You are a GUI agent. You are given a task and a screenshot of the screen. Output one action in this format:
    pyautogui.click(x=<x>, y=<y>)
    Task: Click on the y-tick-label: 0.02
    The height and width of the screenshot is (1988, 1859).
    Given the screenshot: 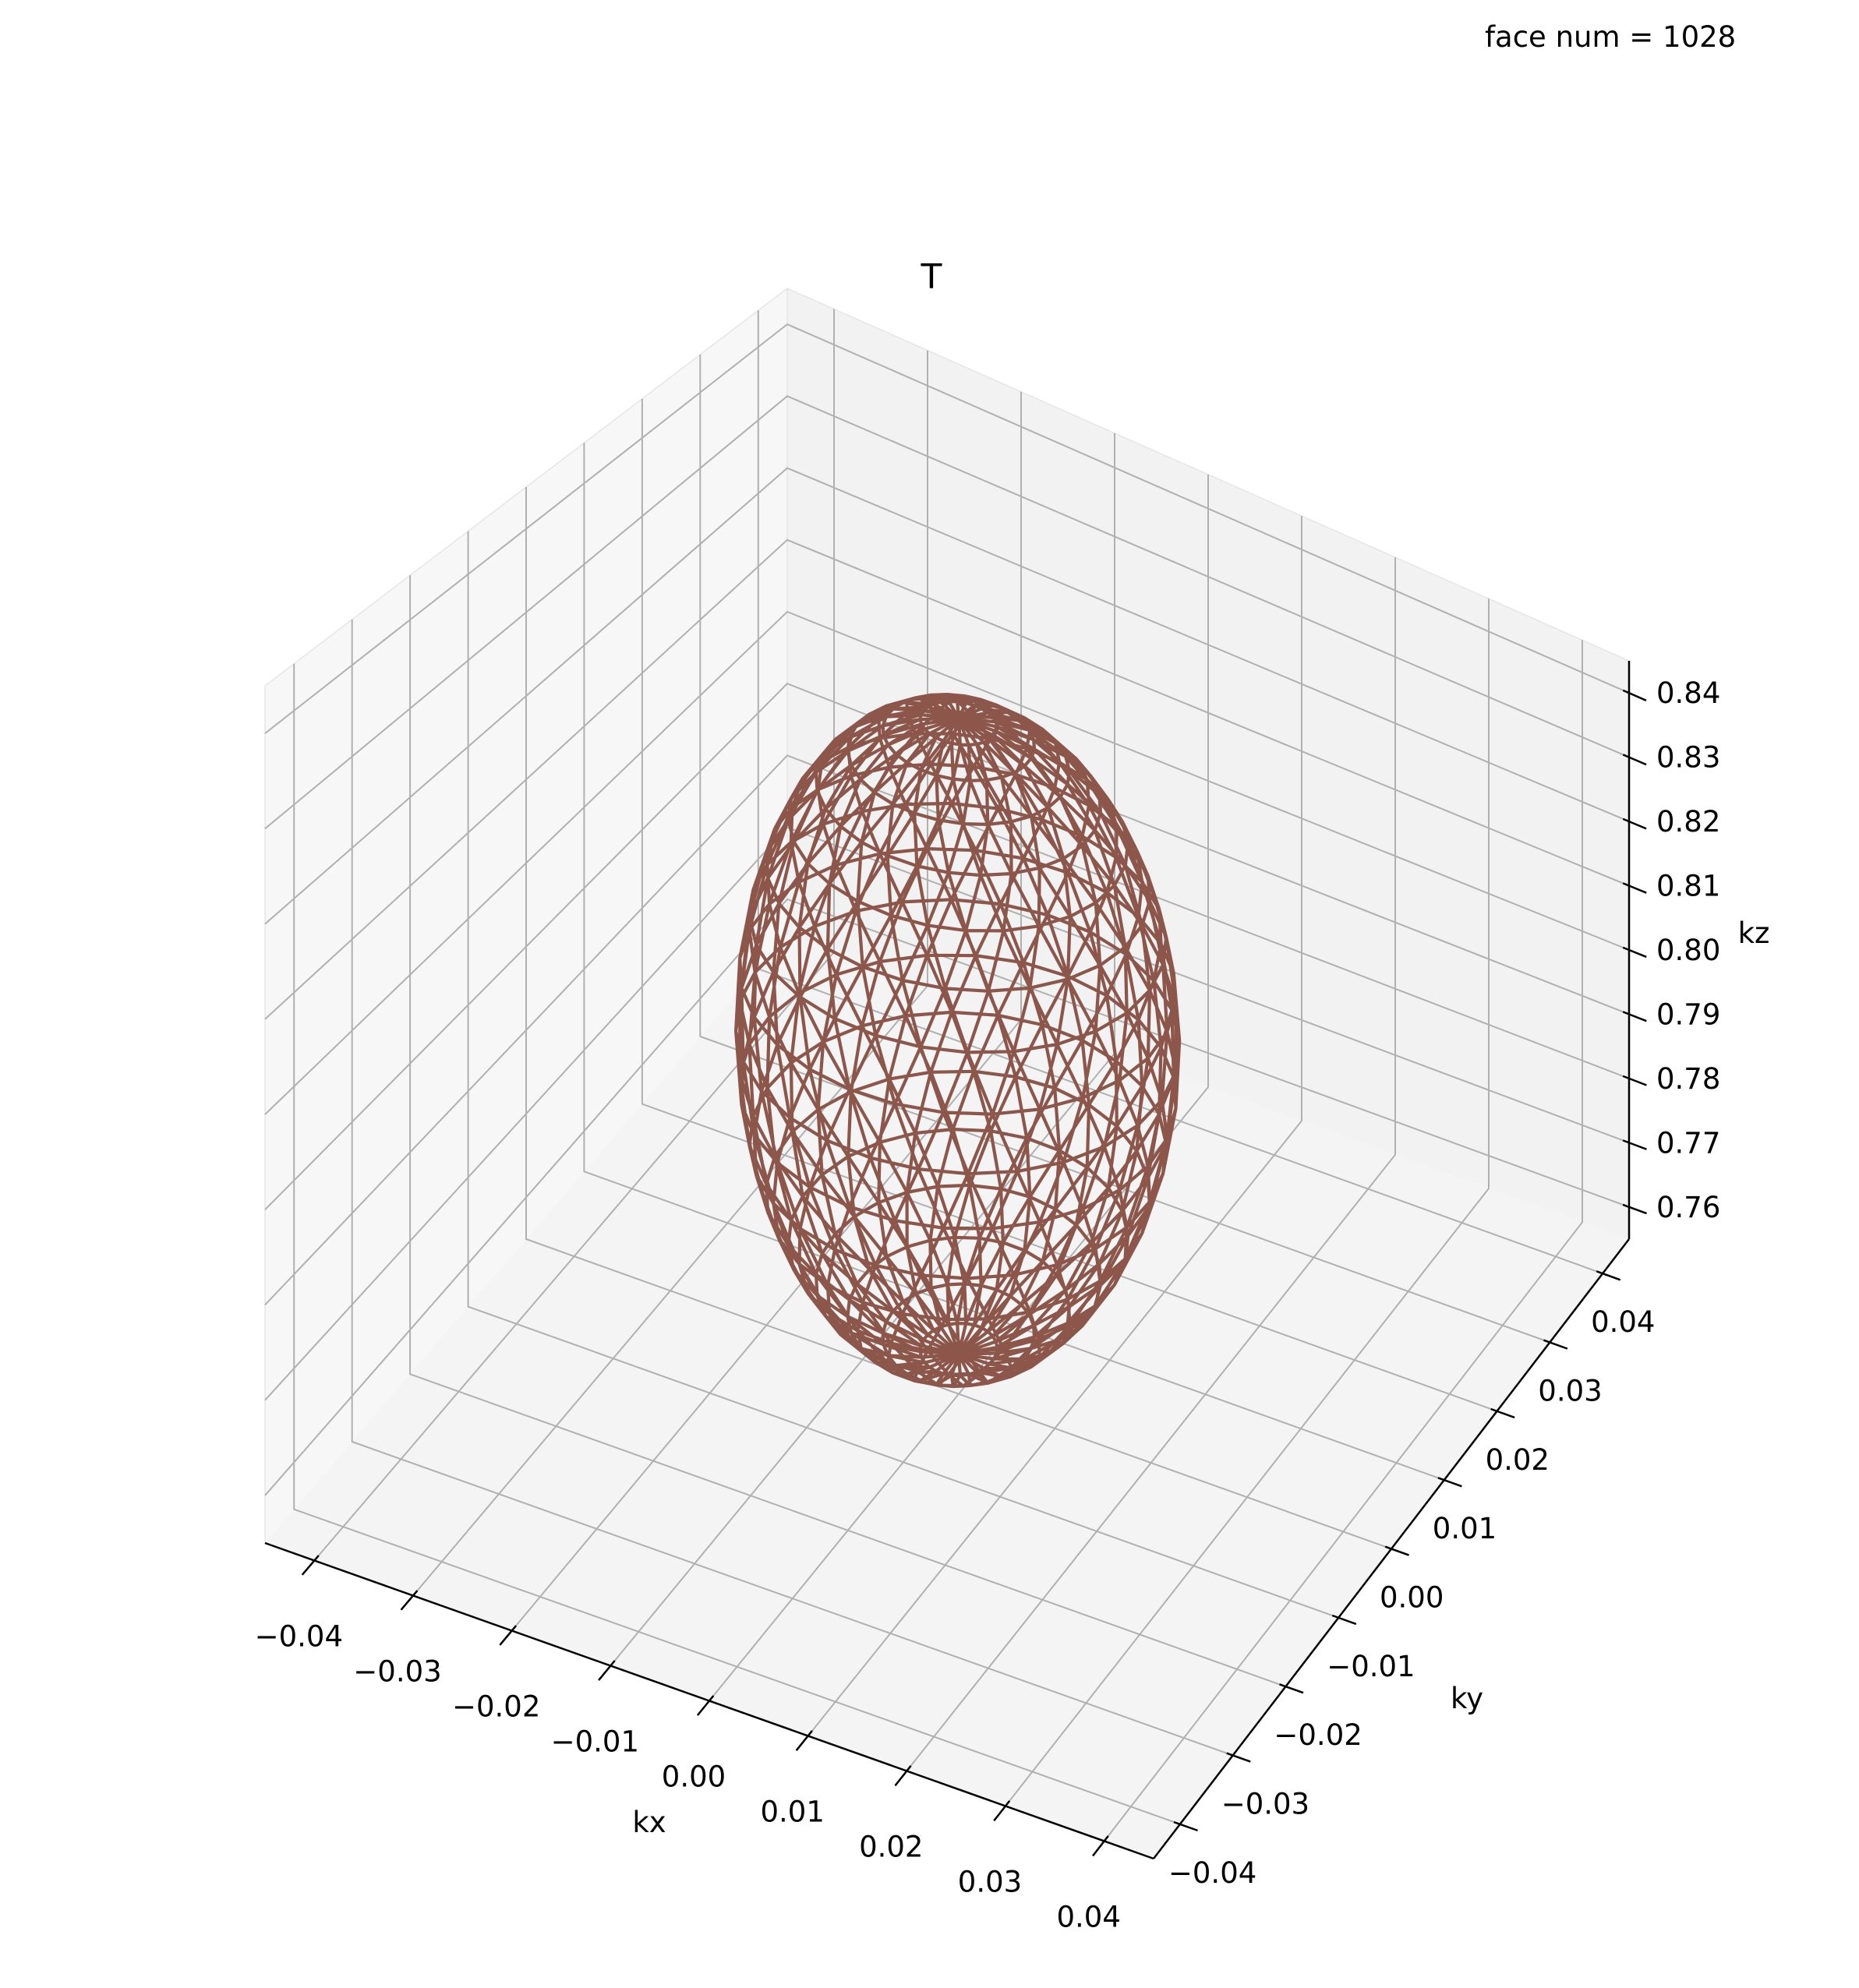 What is the action you would take?
    pyautogui.click(x=1518, y=1460)
    